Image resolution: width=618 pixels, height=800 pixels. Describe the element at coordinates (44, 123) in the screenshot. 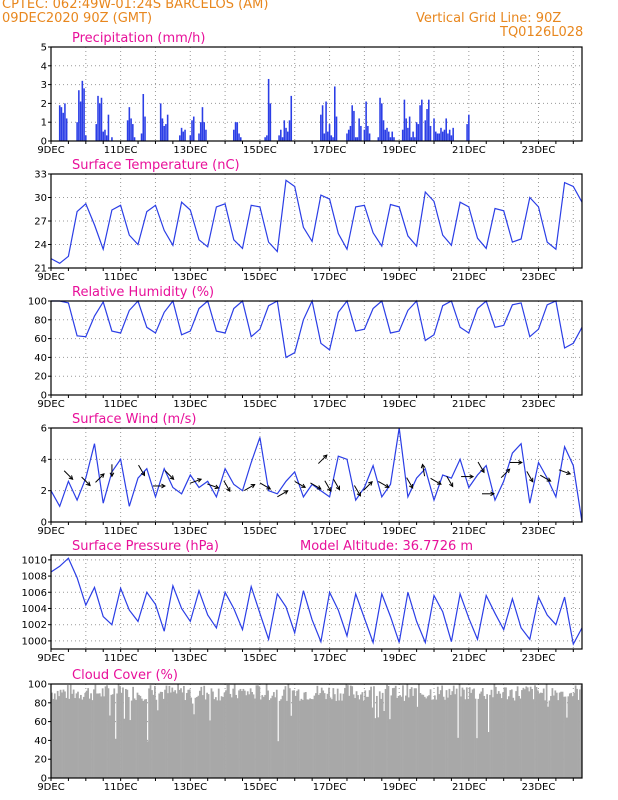

I see `y-tick-label: 1` at that location.